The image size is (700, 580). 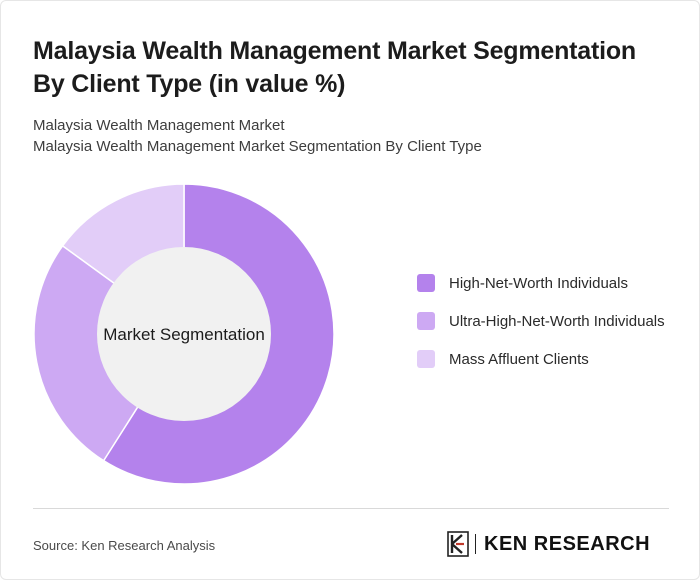 What do you see at coordinates (519, 359) in the screenshot?
I see `legend-label: Mass Affluent Clients` at bounding box center [519, 359].